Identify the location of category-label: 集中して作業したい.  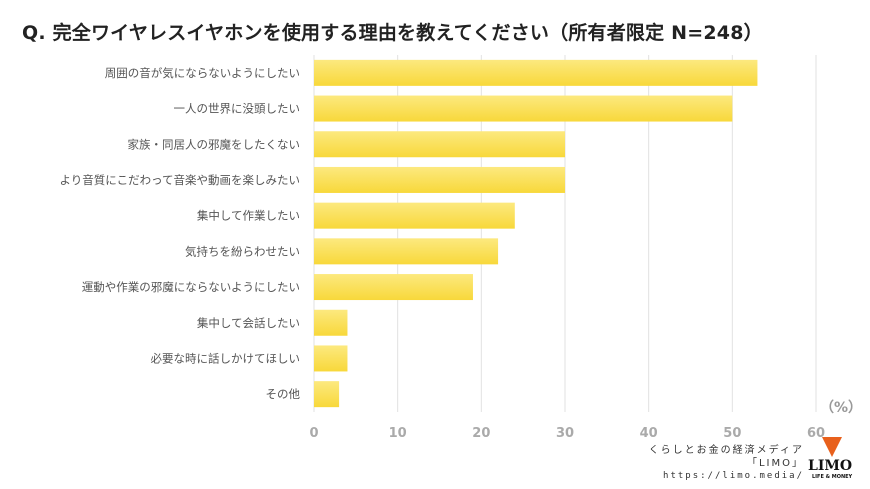
(248, 216).